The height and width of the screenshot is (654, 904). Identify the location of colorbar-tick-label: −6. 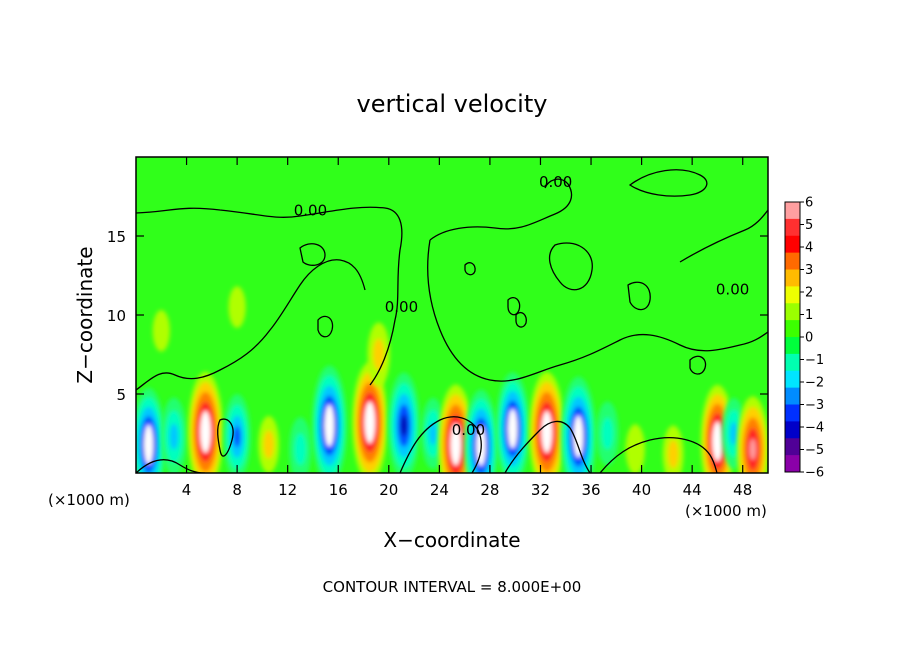
(814, 473).